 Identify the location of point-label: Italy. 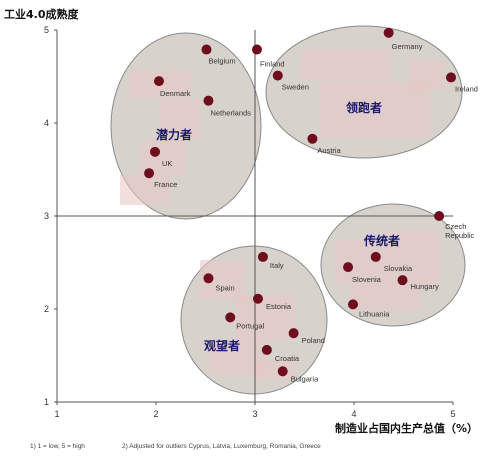
(277, 265).